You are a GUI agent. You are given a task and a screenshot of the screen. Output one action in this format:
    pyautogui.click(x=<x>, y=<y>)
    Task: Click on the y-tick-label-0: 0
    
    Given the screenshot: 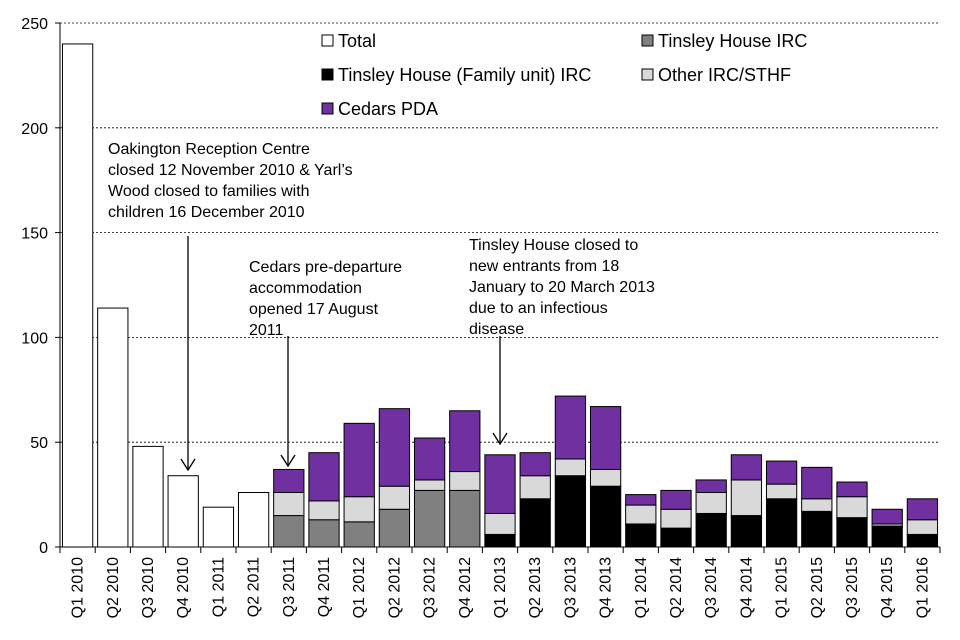 What is the action you would take?
    pyautogui.click(x=43, y=548)
    